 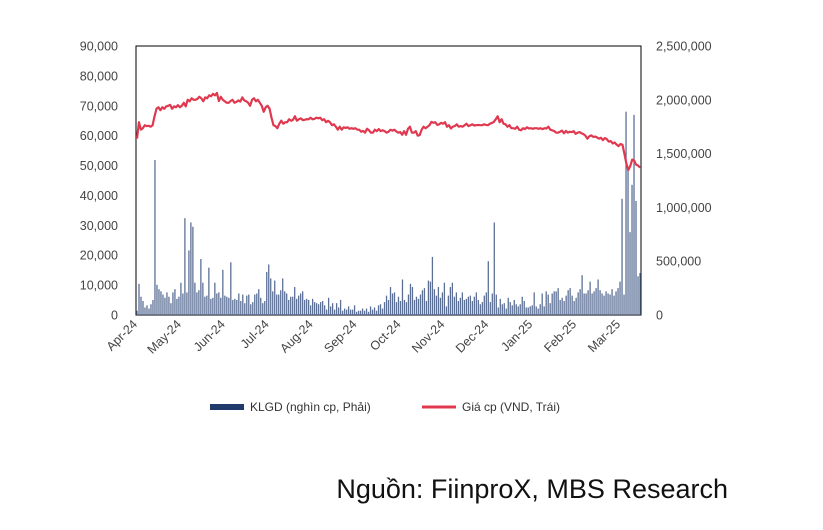 I want to click on left-tick-label: 30,000, so click(x=99, y=226).